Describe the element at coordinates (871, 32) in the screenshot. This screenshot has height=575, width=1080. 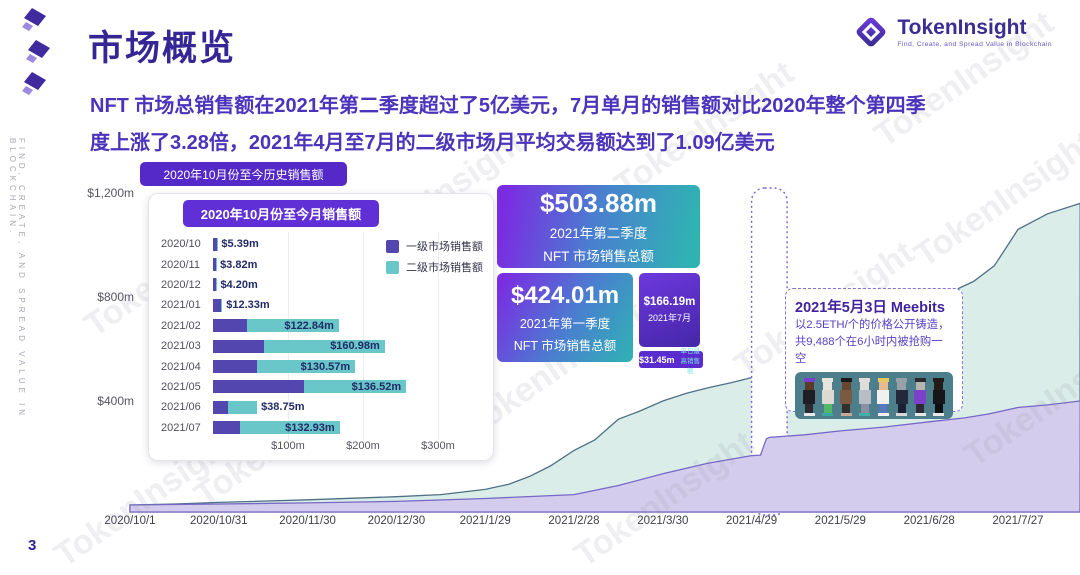
I see `tokeninsight-logo-icon` at that location.